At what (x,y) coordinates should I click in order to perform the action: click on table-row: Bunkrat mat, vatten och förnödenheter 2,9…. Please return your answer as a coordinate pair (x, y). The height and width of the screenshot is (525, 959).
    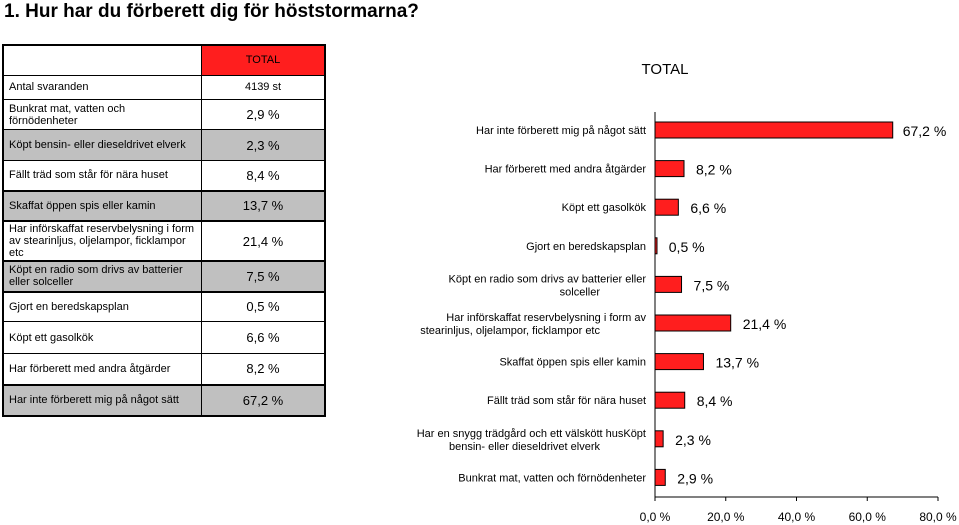
    Looking at the image, I should click on (164, 114).